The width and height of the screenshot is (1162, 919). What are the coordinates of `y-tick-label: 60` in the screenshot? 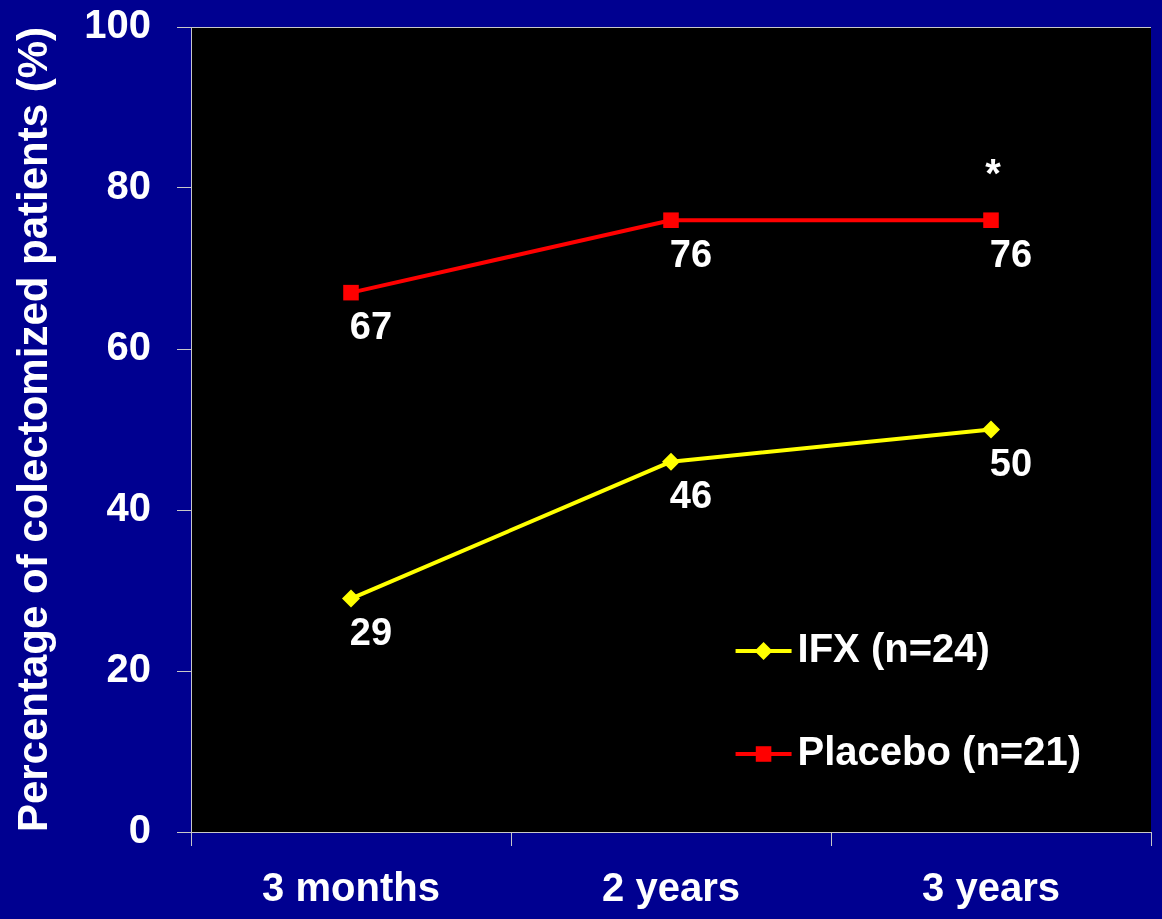 It's located at (128, 346).